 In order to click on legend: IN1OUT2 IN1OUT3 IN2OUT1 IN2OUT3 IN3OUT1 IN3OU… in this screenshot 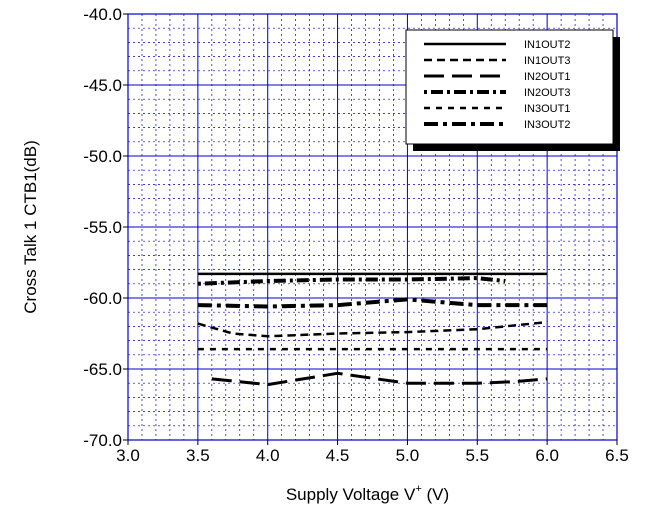, I will do `click(512, 90)`.